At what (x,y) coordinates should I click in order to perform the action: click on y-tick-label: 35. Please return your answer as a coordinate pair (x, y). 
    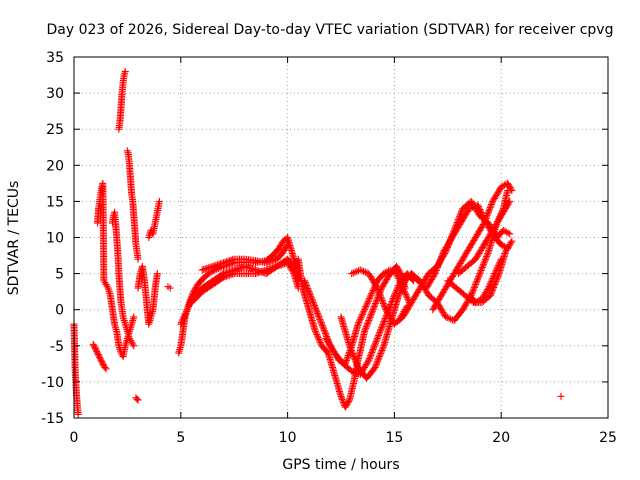
    Looking at the image, I should click on (55, 58).